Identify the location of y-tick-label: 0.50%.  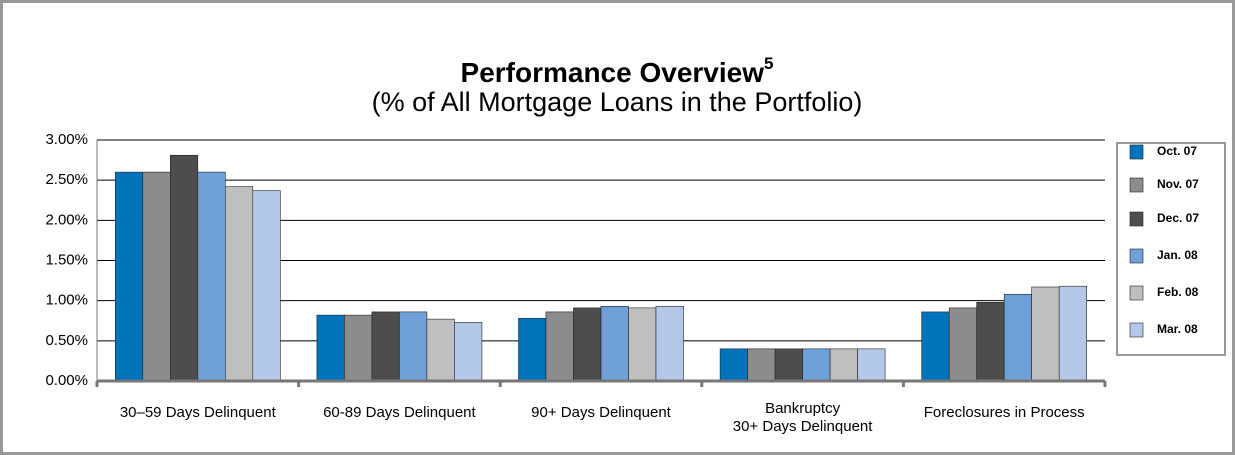
(66, 340).